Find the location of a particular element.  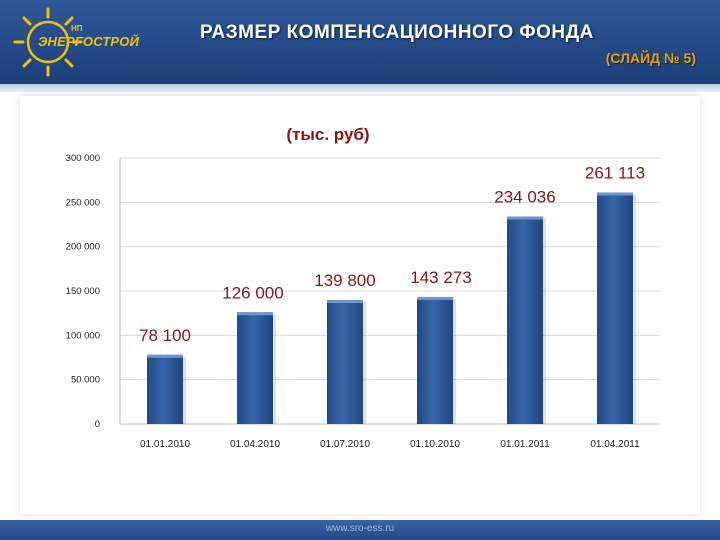

y-tick-label: 300 000 is located at coordinates (83, 158).